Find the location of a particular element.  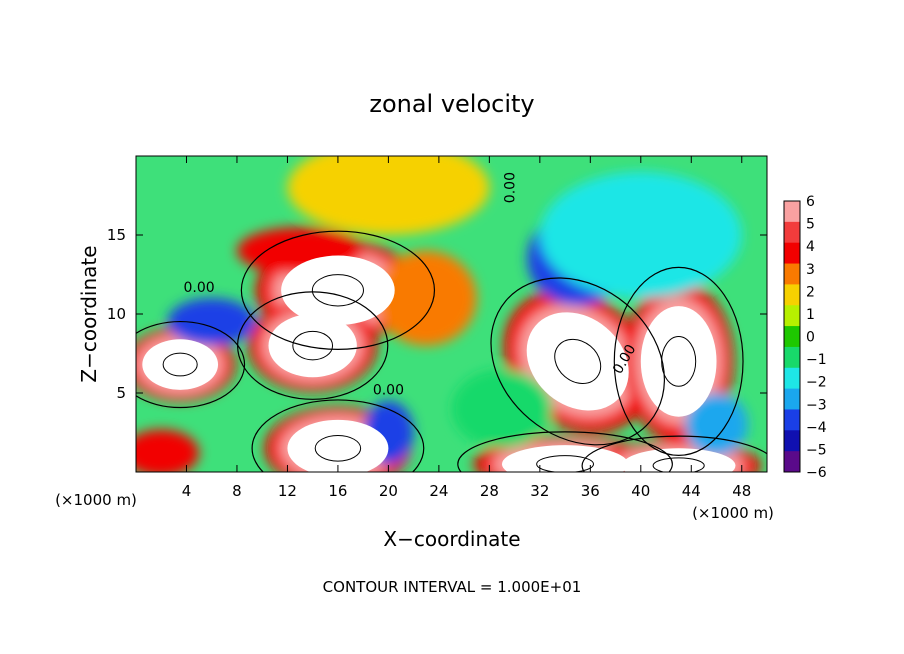

colorbar-tick-label: 6 is located at coordinates (810, 202).